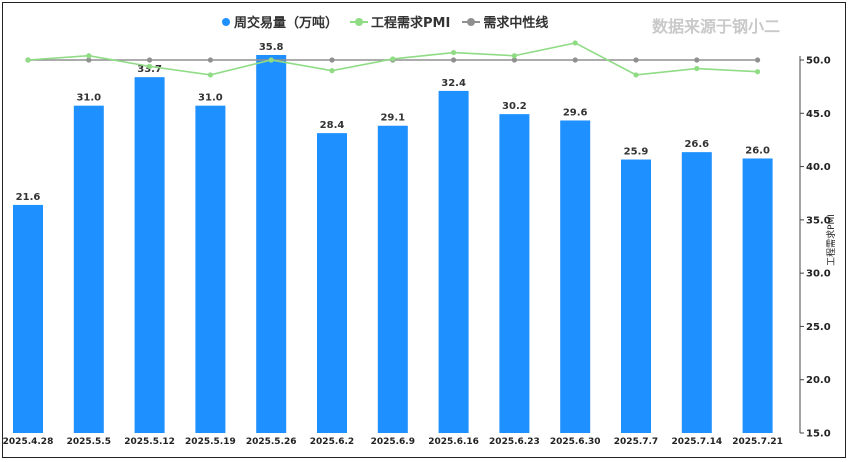 The image size is (850, 462). I want to click on bar-value-label: 25.9, so click(636, 152).